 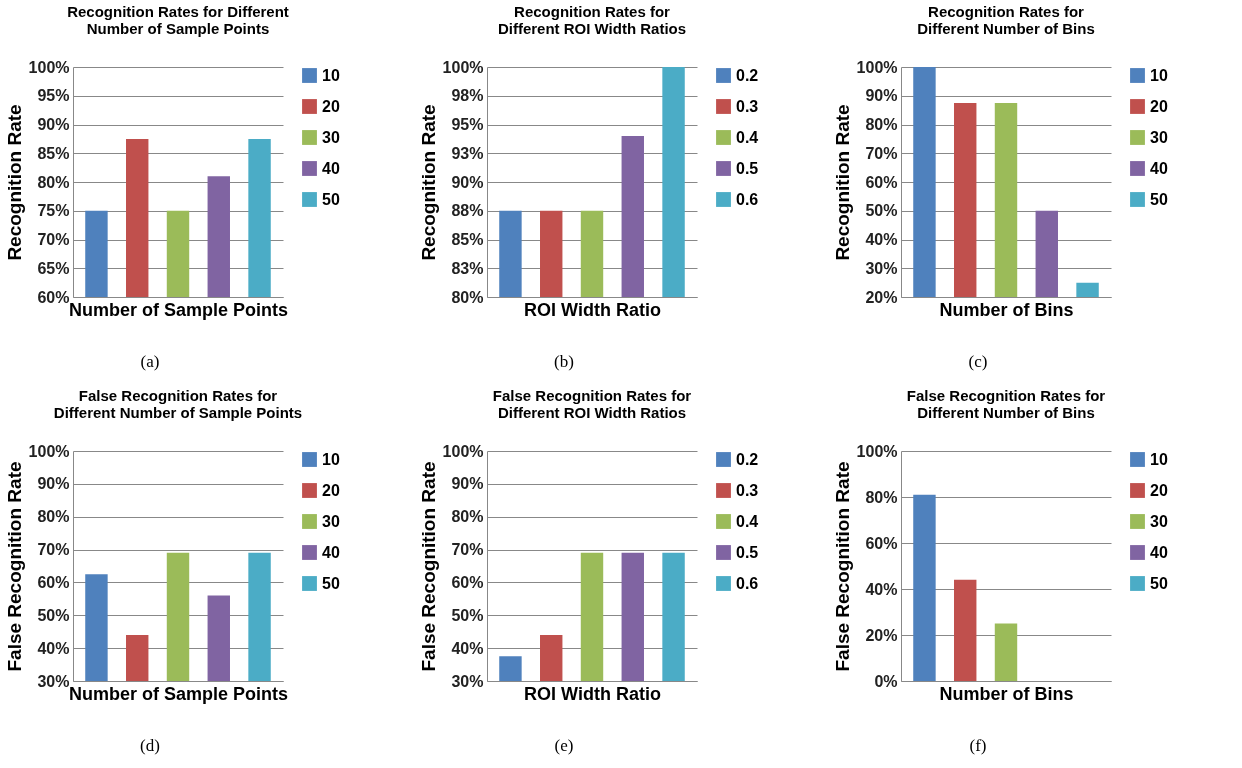 I want to click on y-tick-label: 75%, so click(x=53, y=211).